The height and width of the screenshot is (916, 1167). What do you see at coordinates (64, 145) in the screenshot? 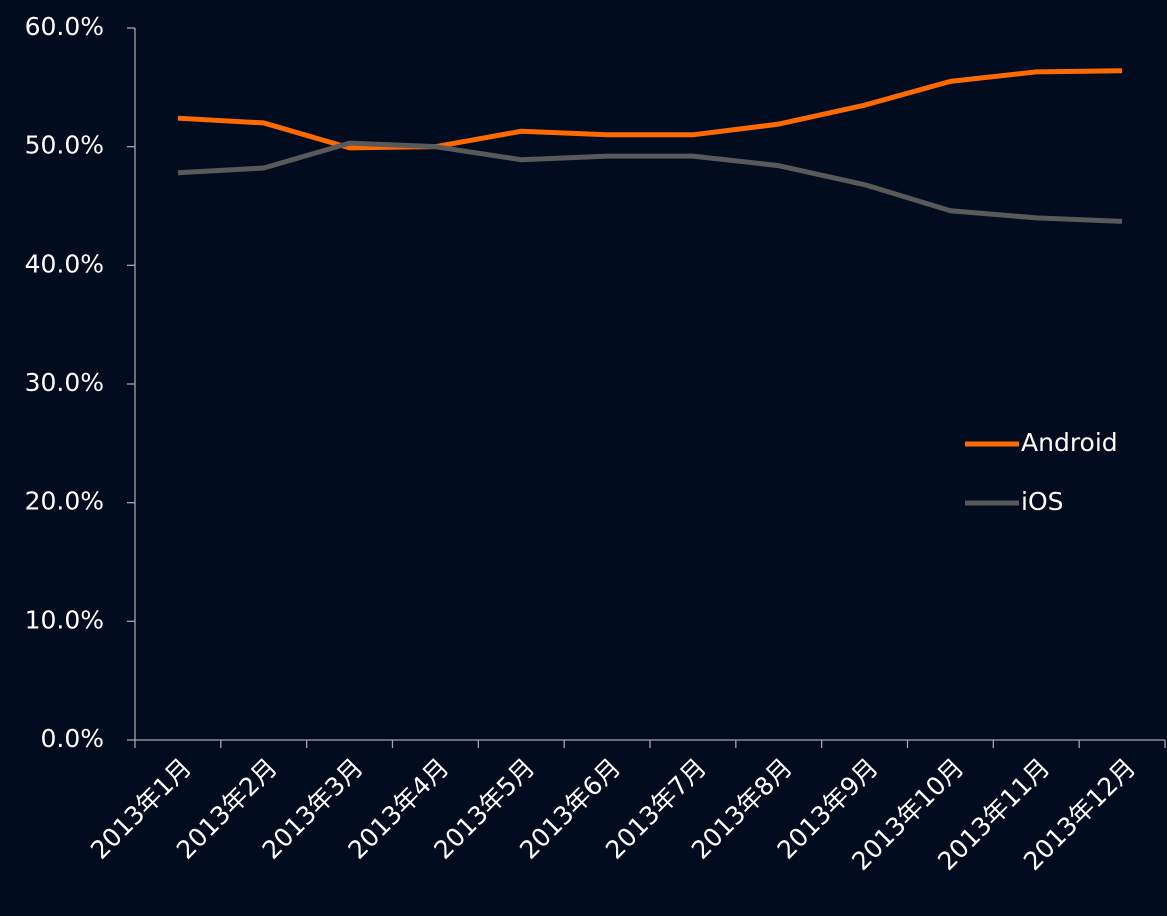
I see `y-tick-label: 50.0%` at bounding box center [64, 145].